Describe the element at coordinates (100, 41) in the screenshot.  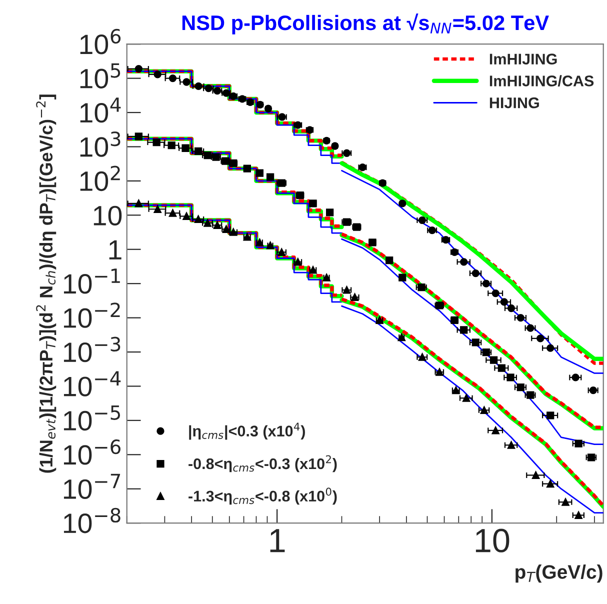
I see `y-tick-label: 10$^{6}$` at that location.